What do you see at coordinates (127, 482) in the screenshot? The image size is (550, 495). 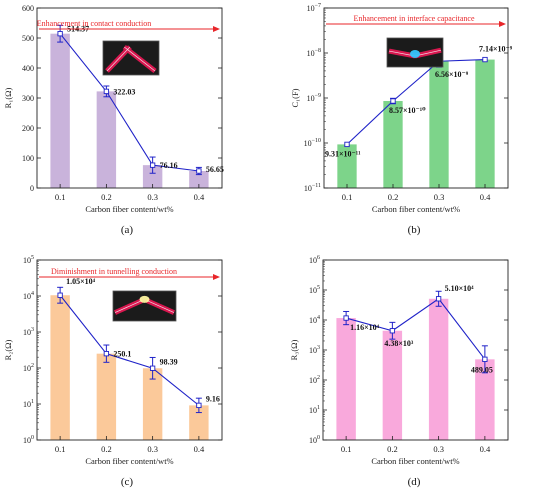 I see `panel-label: (c)` at bounding box center [127, 482].